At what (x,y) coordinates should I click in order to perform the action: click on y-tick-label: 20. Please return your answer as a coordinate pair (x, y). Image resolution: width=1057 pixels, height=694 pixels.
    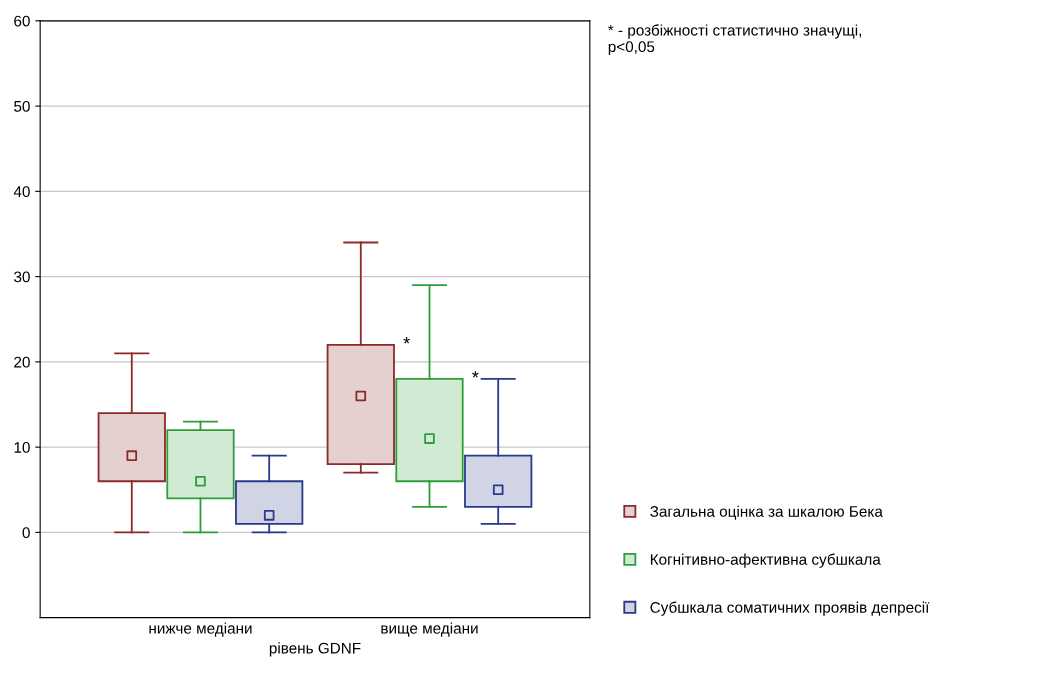
    Looking at the image, I should click on (22, 362).